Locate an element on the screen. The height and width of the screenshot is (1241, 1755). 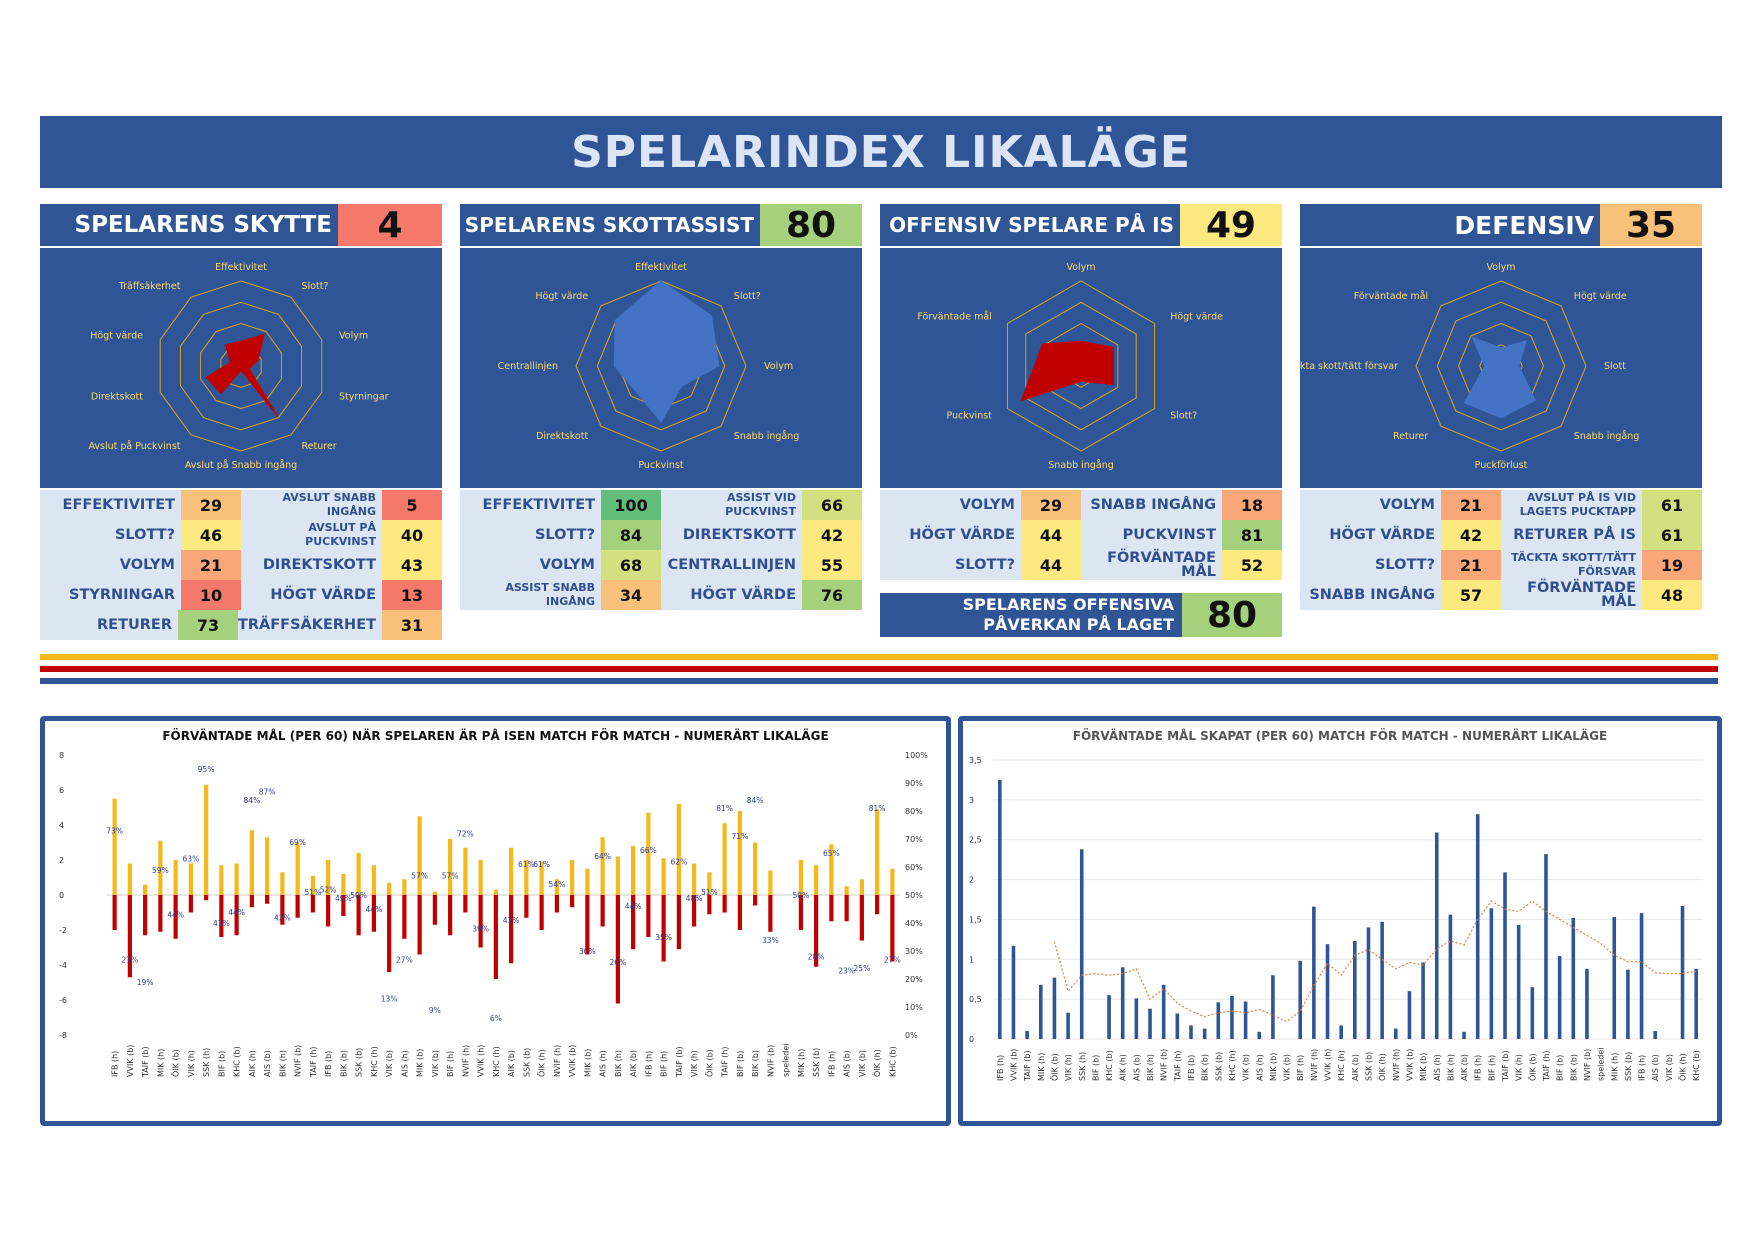
metric-value: 42 is located at coordinates (832, 535).